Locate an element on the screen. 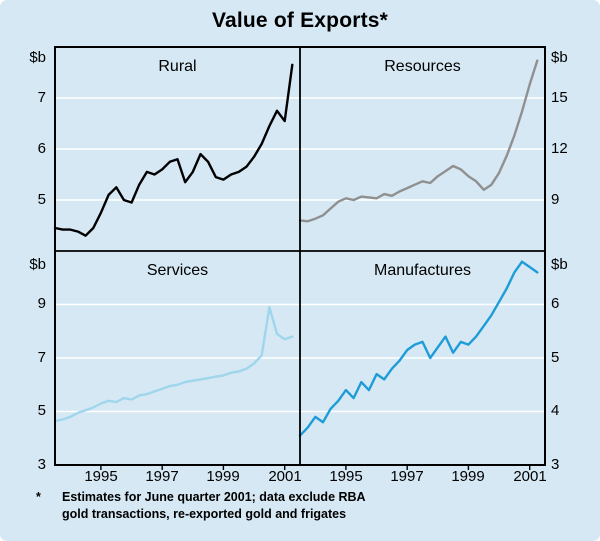  panel-title-rural: Rural is located at coordinates (177, 66).